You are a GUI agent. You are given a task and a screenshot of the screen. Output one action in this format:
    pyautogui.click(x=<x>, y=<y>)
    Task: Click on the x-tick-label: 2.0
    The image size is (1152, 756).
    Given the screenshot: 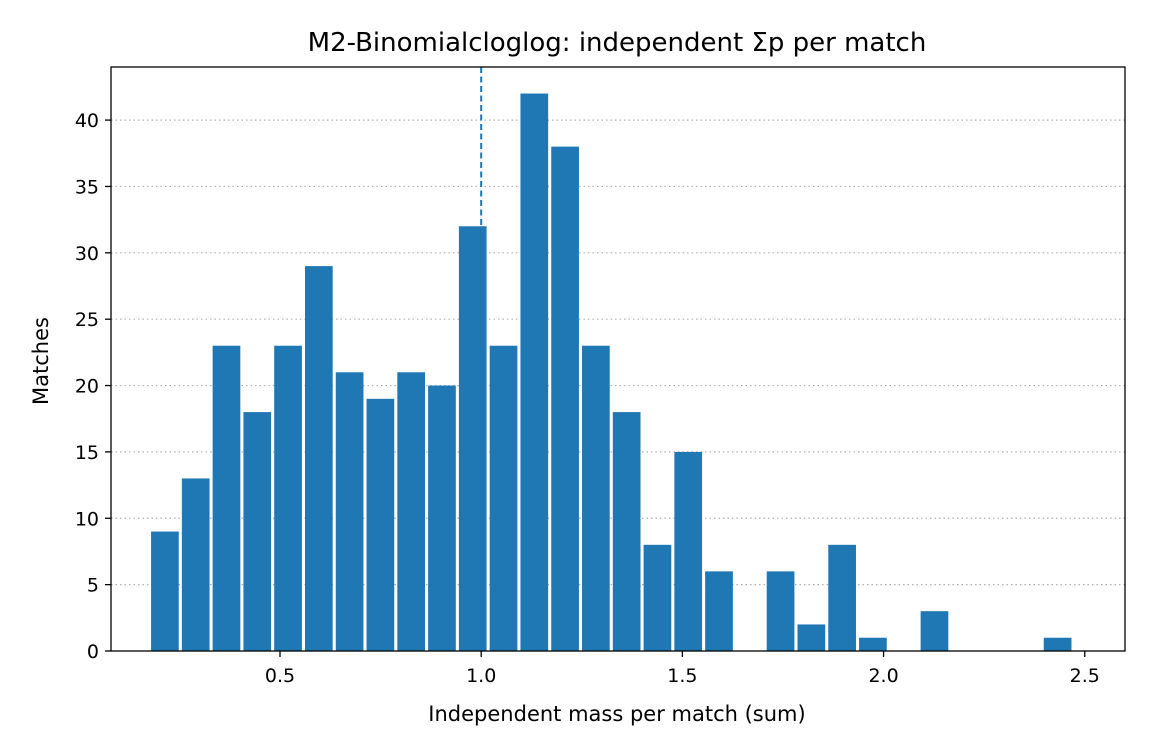 What is the action you would take?
    pyautogui.click(x=883, y=676)
    